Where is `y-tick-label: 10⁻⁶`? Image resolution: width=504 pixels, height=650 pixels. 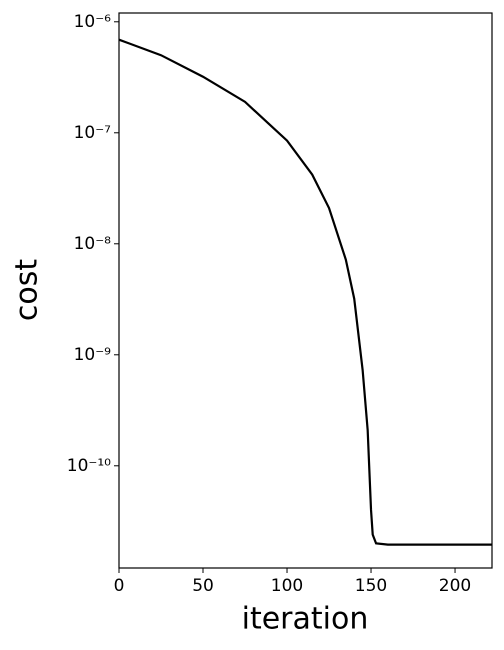
y-tick-label: 10⁻⁶ is located at coordinates (93, 22).